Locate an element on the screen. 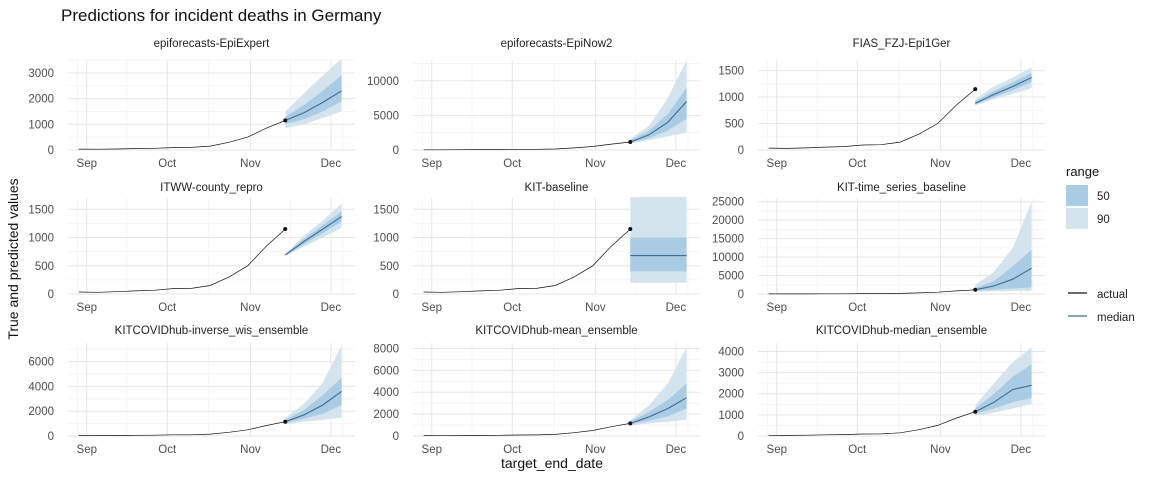  legend-label-90: 90 is located at coordinates (1103, 220).